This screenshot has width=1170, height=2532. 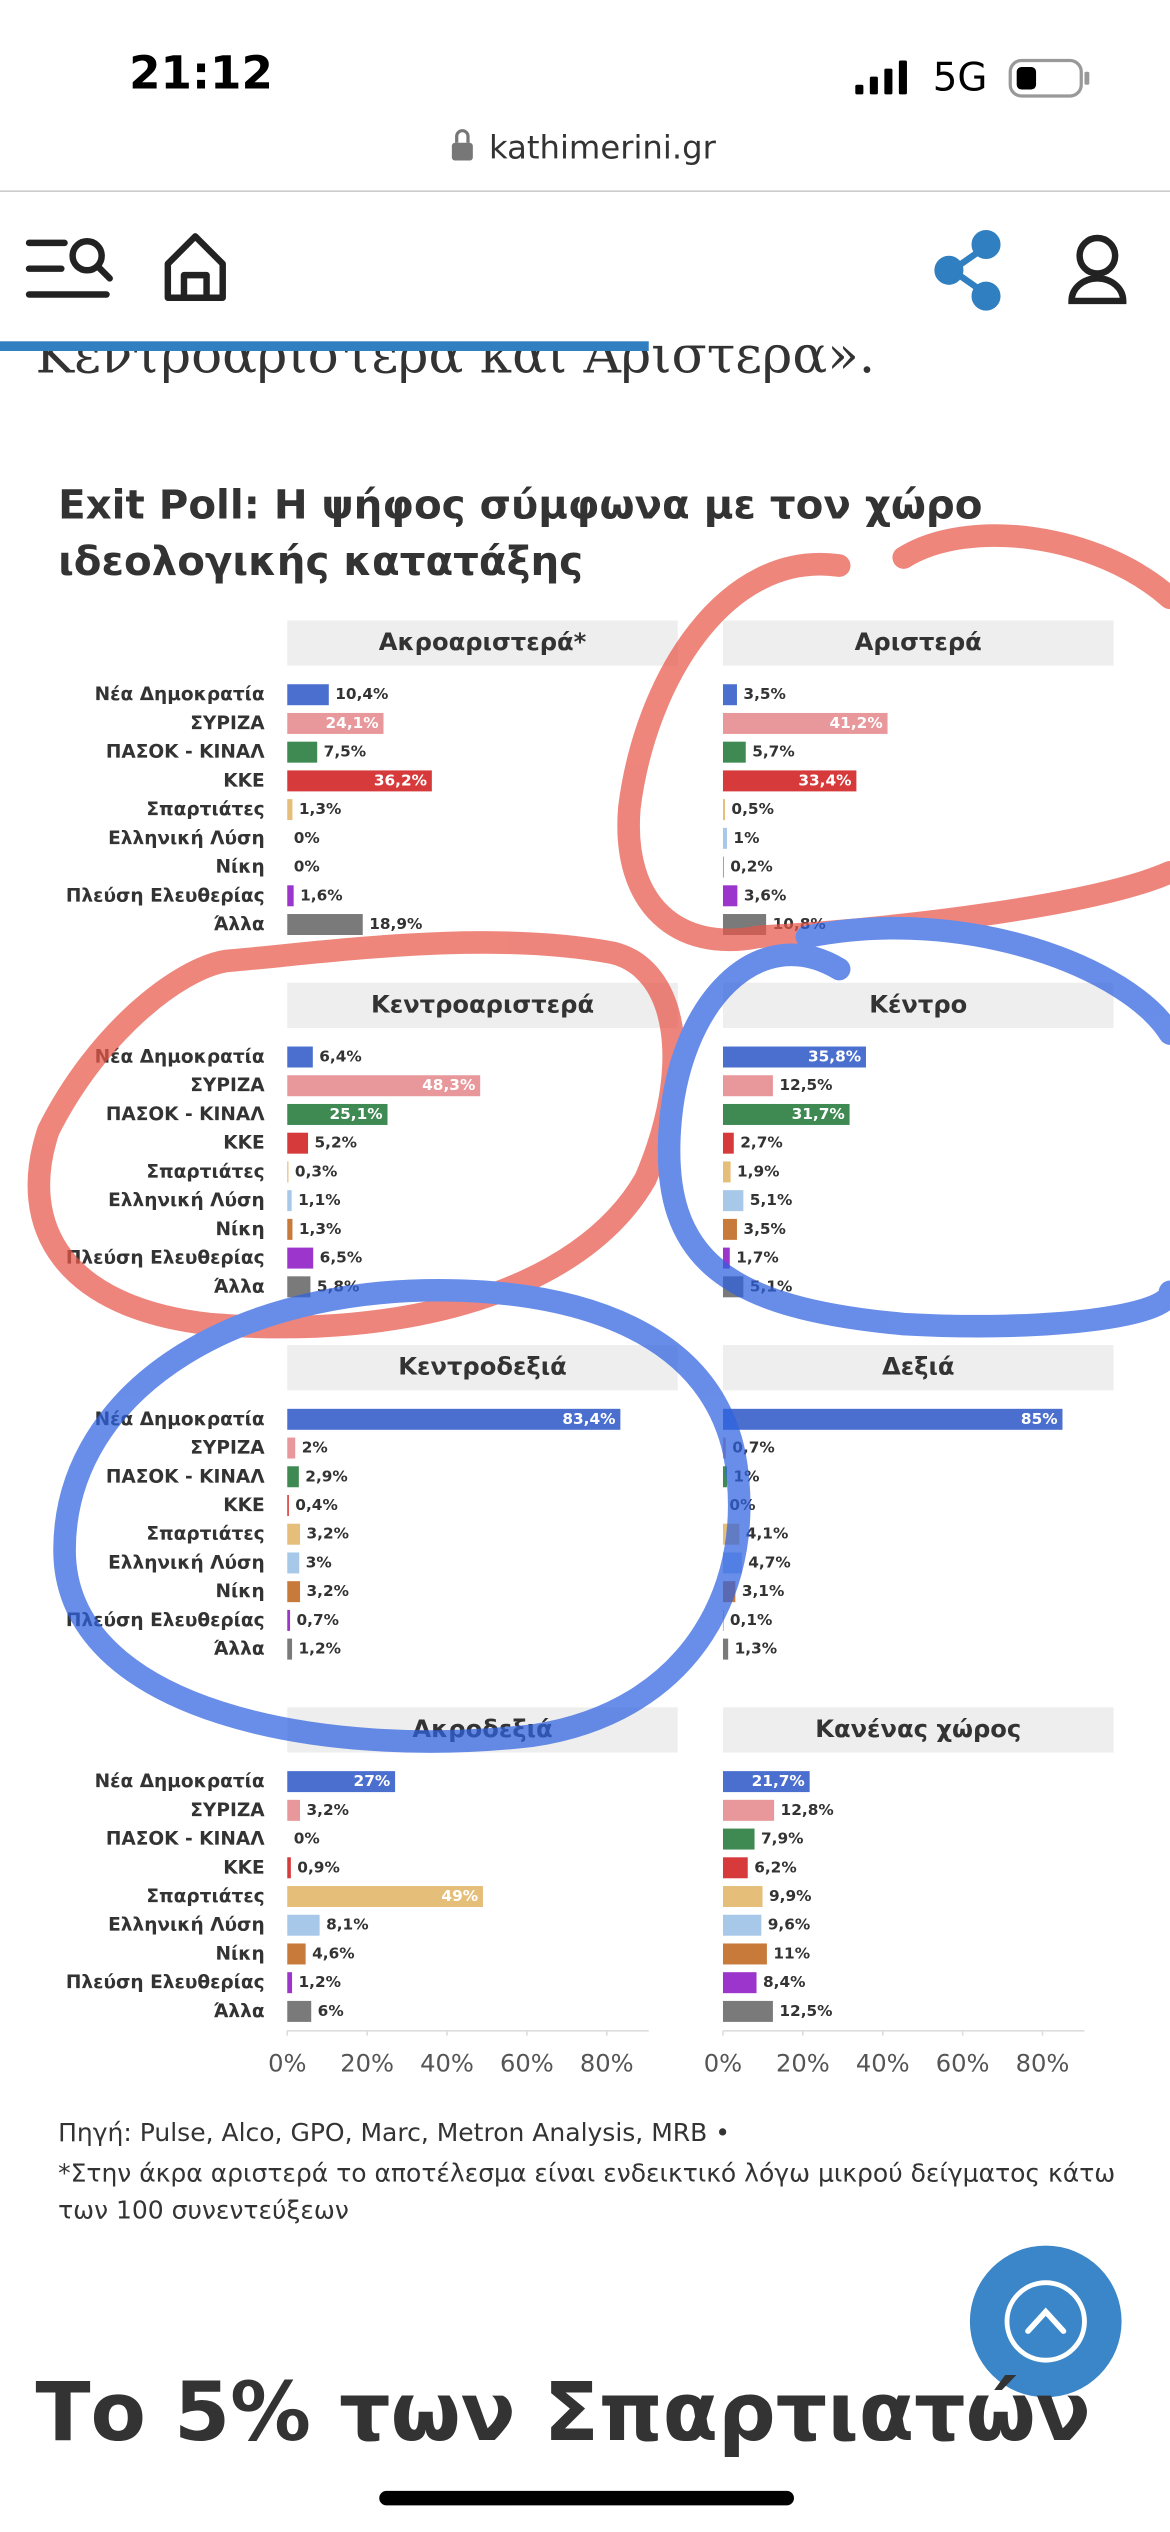 I want to click on value-label: 83,4%, so click(x=588, y=1419).